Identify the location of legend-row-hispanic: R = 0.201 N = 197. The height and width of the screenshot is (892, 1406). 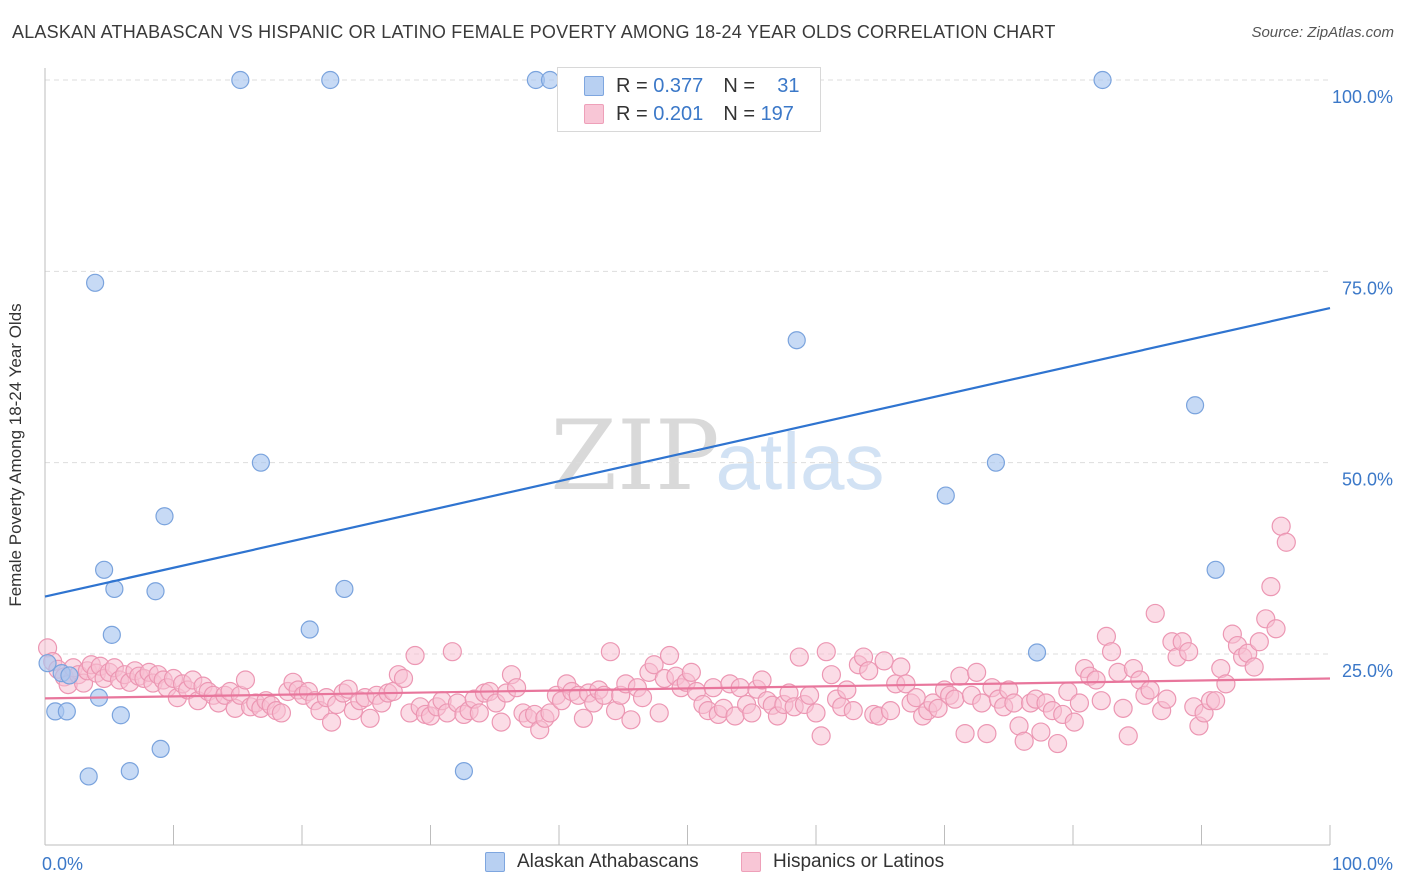
(689, 114).